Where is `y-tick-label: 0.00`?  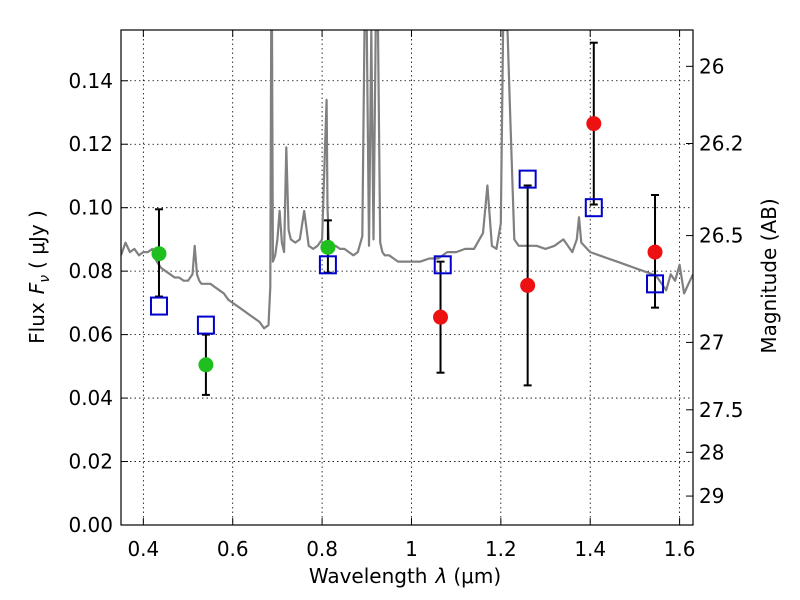
y-tick-label: 0.00 is located at coordinates (90, 525).